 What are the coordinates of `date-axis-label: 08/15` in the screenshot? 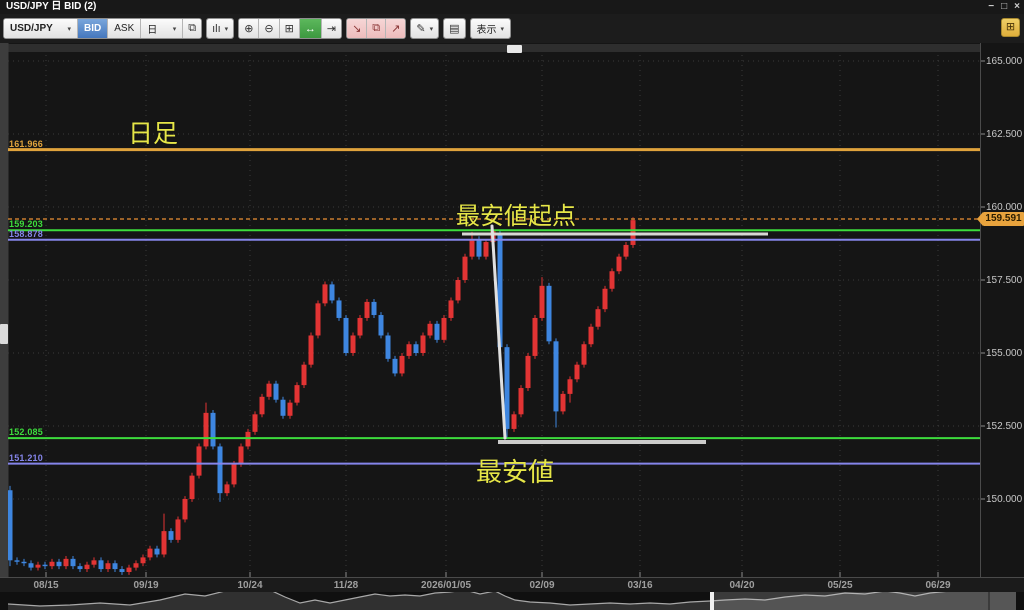 It's located at (46, 585).